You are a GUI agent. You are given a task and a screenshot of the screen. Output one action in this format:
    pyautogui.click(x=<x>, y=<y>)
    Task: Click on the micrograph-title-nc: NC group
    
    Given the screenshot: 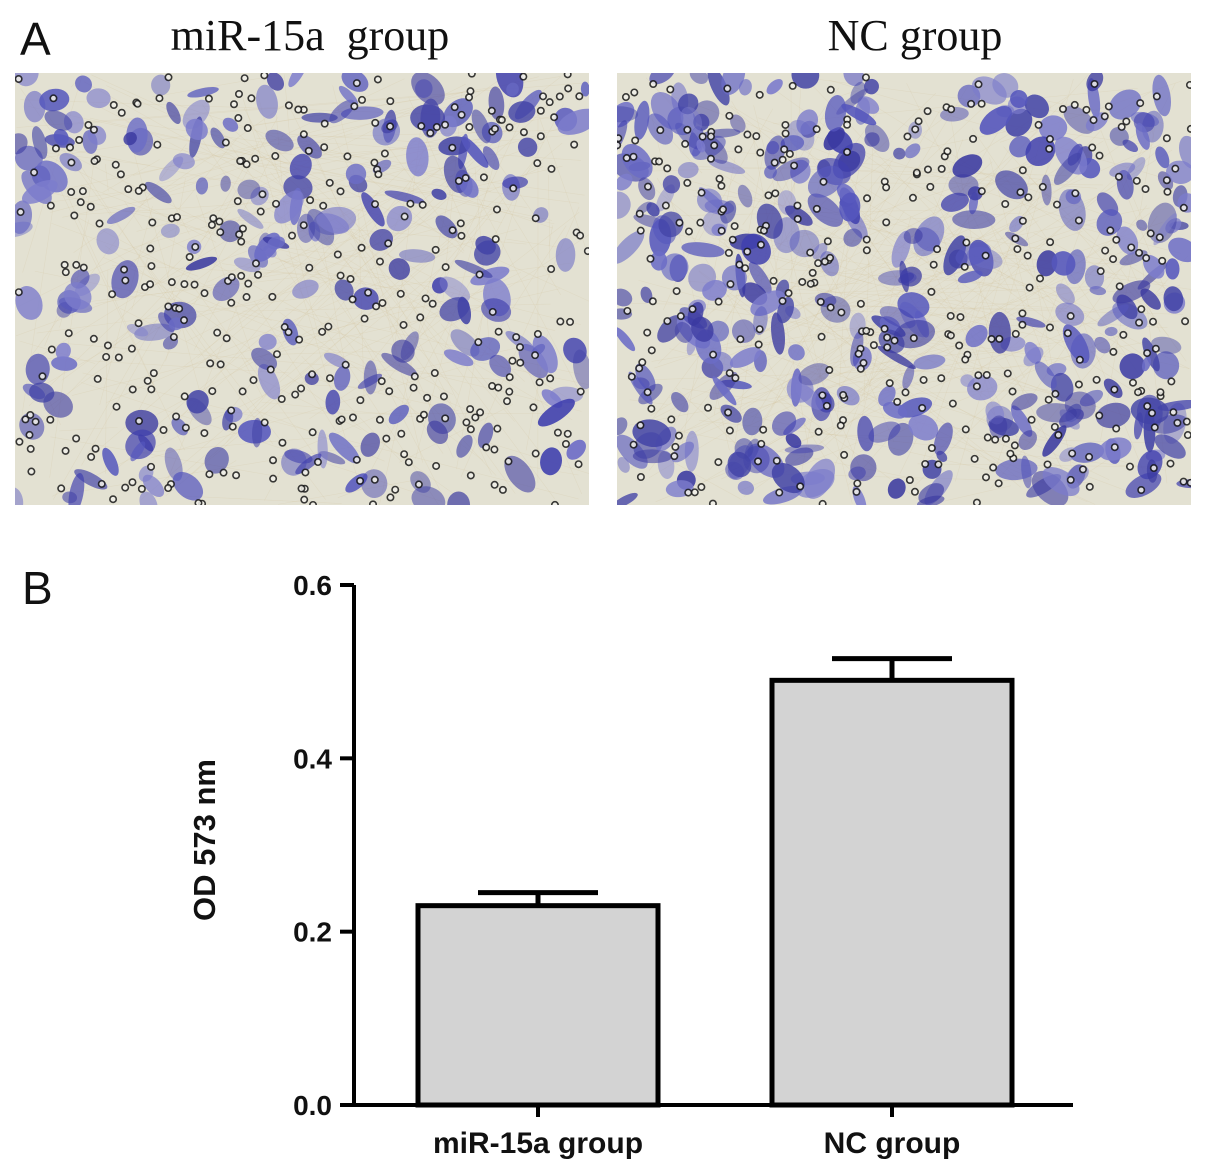 What is the action you would take?
    pyautogui.click(x=915, y=35)
    